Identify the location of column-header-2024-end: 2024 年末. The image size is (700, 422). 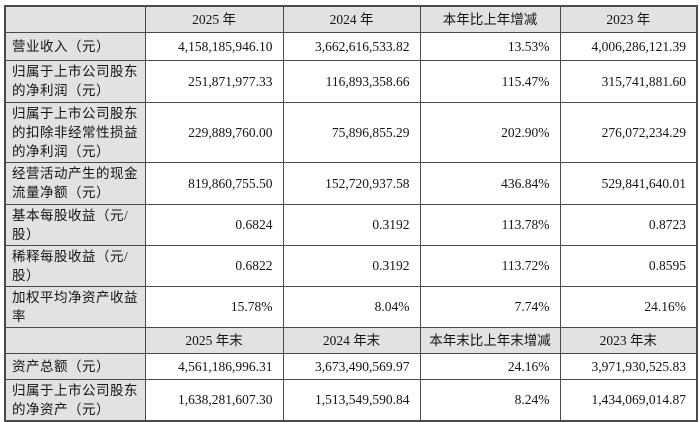
(351, 340).